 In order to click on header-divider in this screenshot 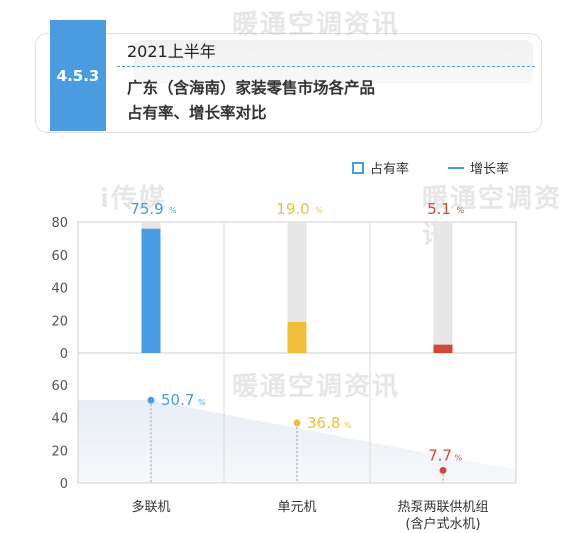, I will do `click(326, 66)`.